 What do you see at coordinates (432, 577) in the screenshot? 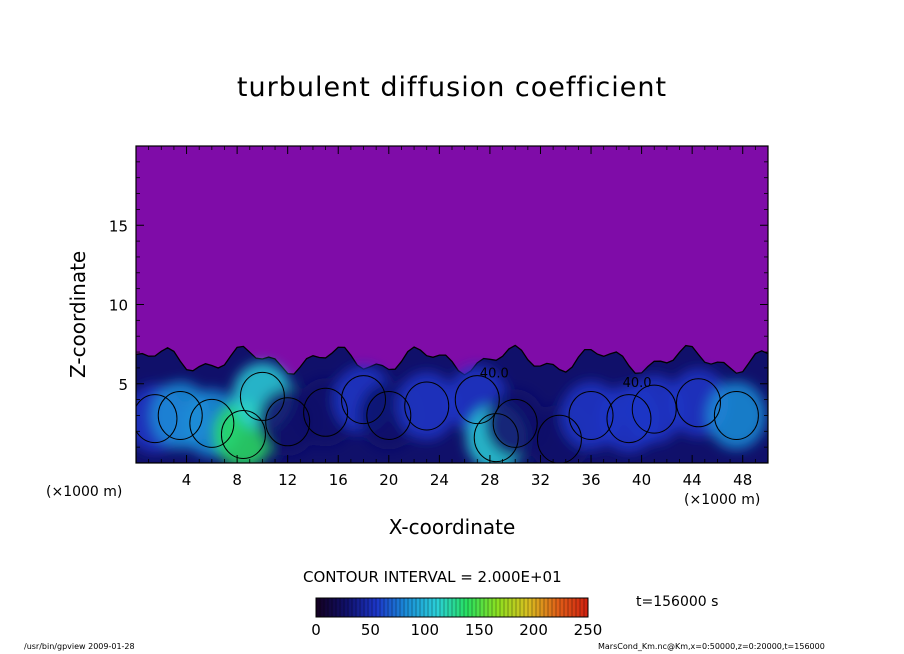
I see `contour-interval: CONTOUR INTERVAL = 2.000E+01` at bounding box center [432, 577].